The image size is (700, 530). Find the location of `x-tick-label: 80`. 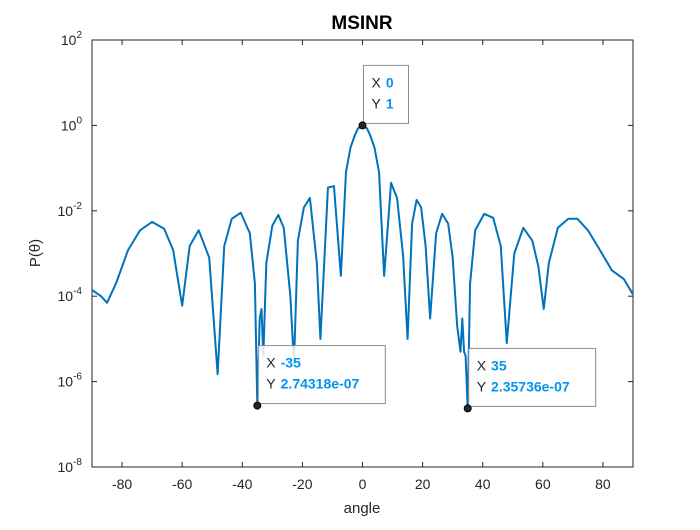

x-tick-label: 80 is located at coordinates (603, 484).